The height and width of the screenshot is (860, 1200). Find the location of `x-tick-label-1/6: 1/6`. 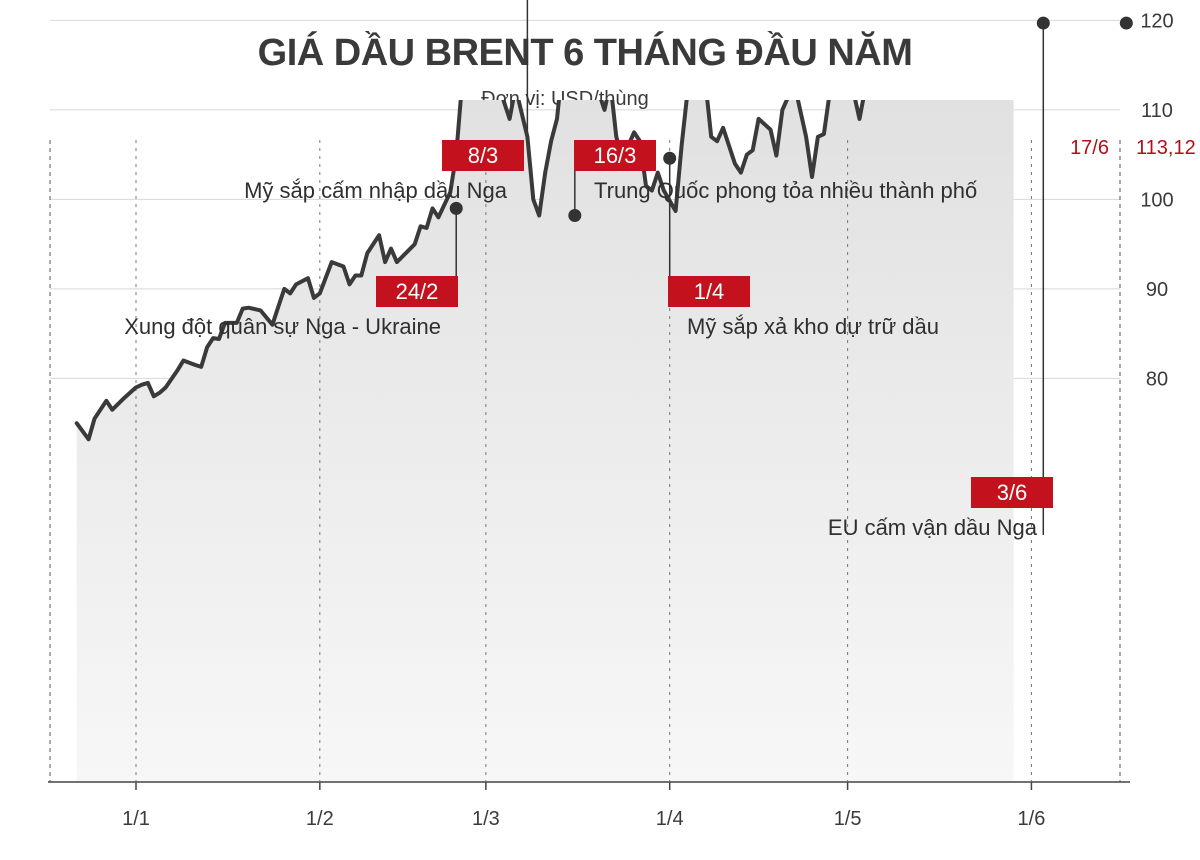

x-tick-label-1/6: 1/6 is located at coordinates (1032, 819).